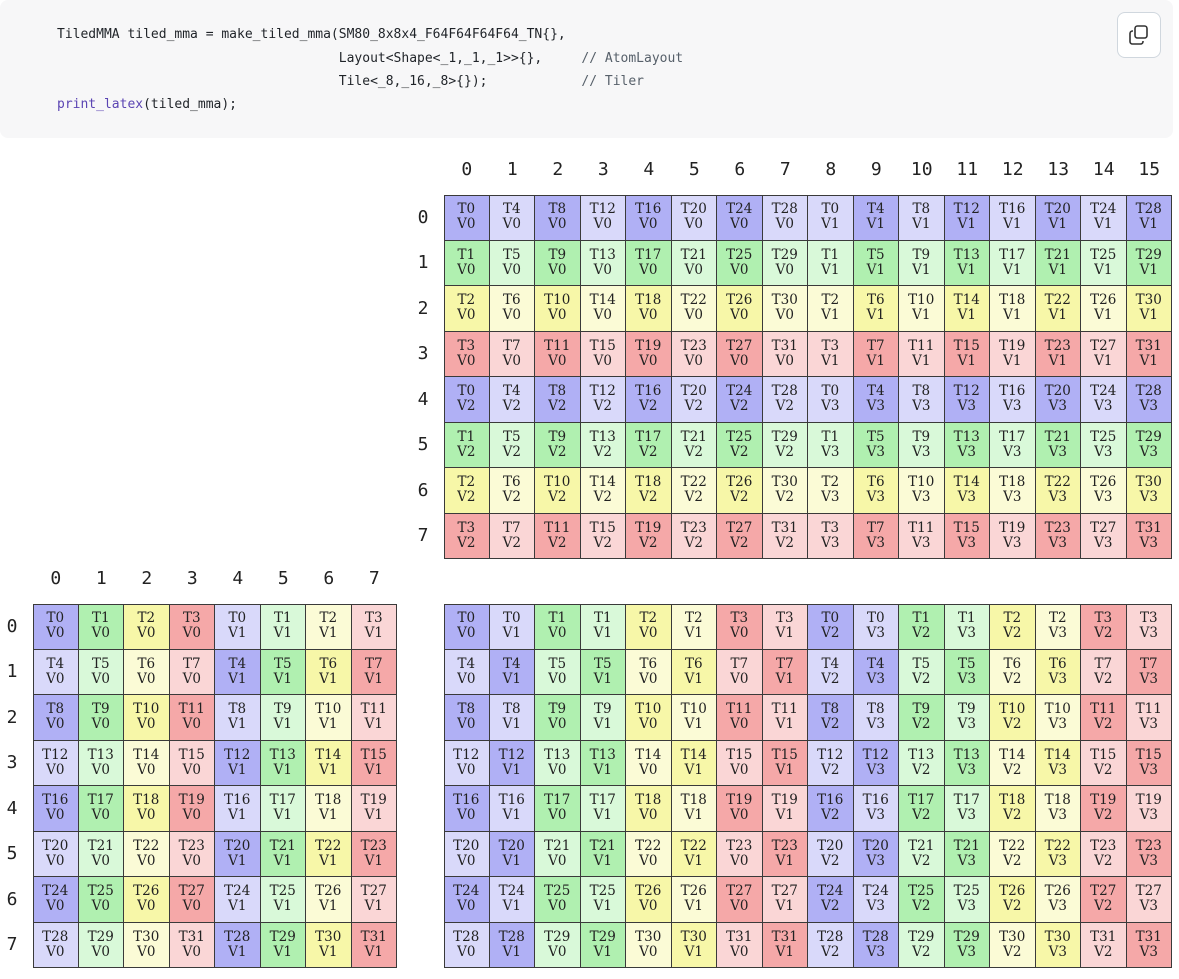 This screenshot has width=1179, height=979. Describe the element at coordinates (319, 58) in the screenshot. I see `code-text: Layout<Shape<_1,_1,_1>>{},` at that location.